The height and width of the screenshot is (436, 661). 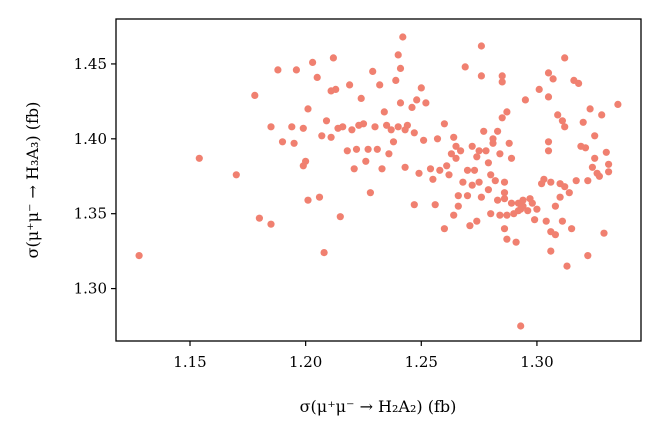 I want to click on y-tick-label: 1.40, so click(x=90, y=139).